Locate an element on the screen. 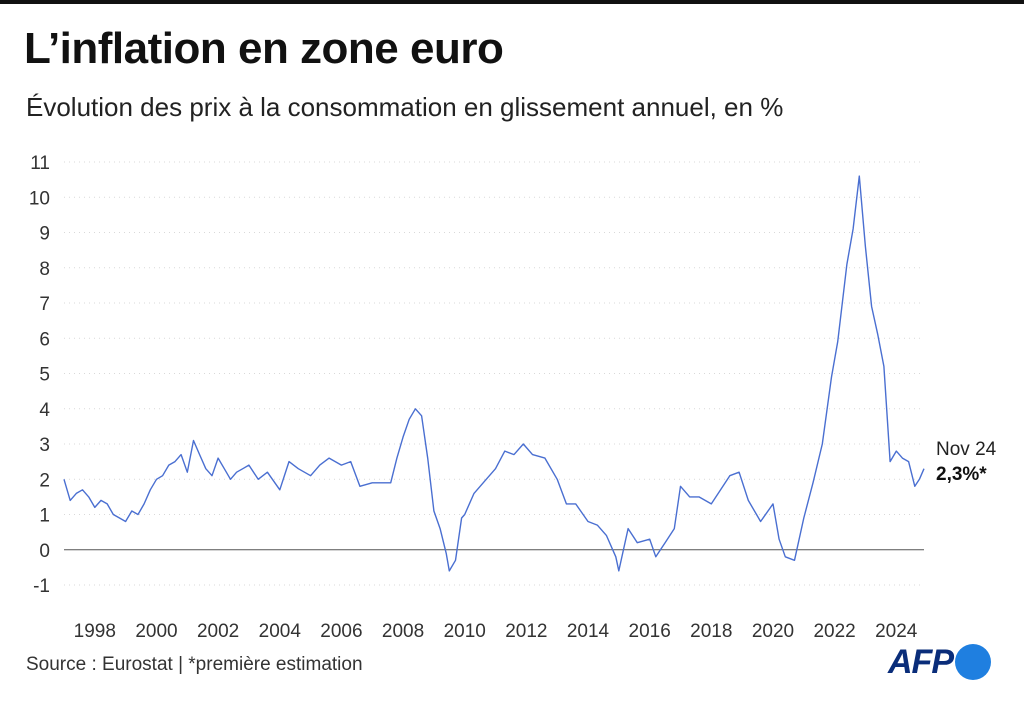 Image resolution: width=1024 pixels, height=703 pixels. y-tick-label: -1 is located at coordinates (41, 586).